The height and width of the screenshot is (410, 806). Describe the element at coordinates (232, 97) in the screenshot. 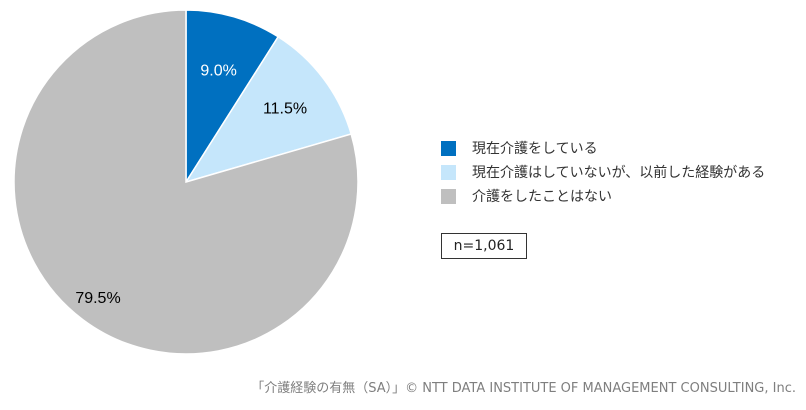

I see `pie-slice` at that location.